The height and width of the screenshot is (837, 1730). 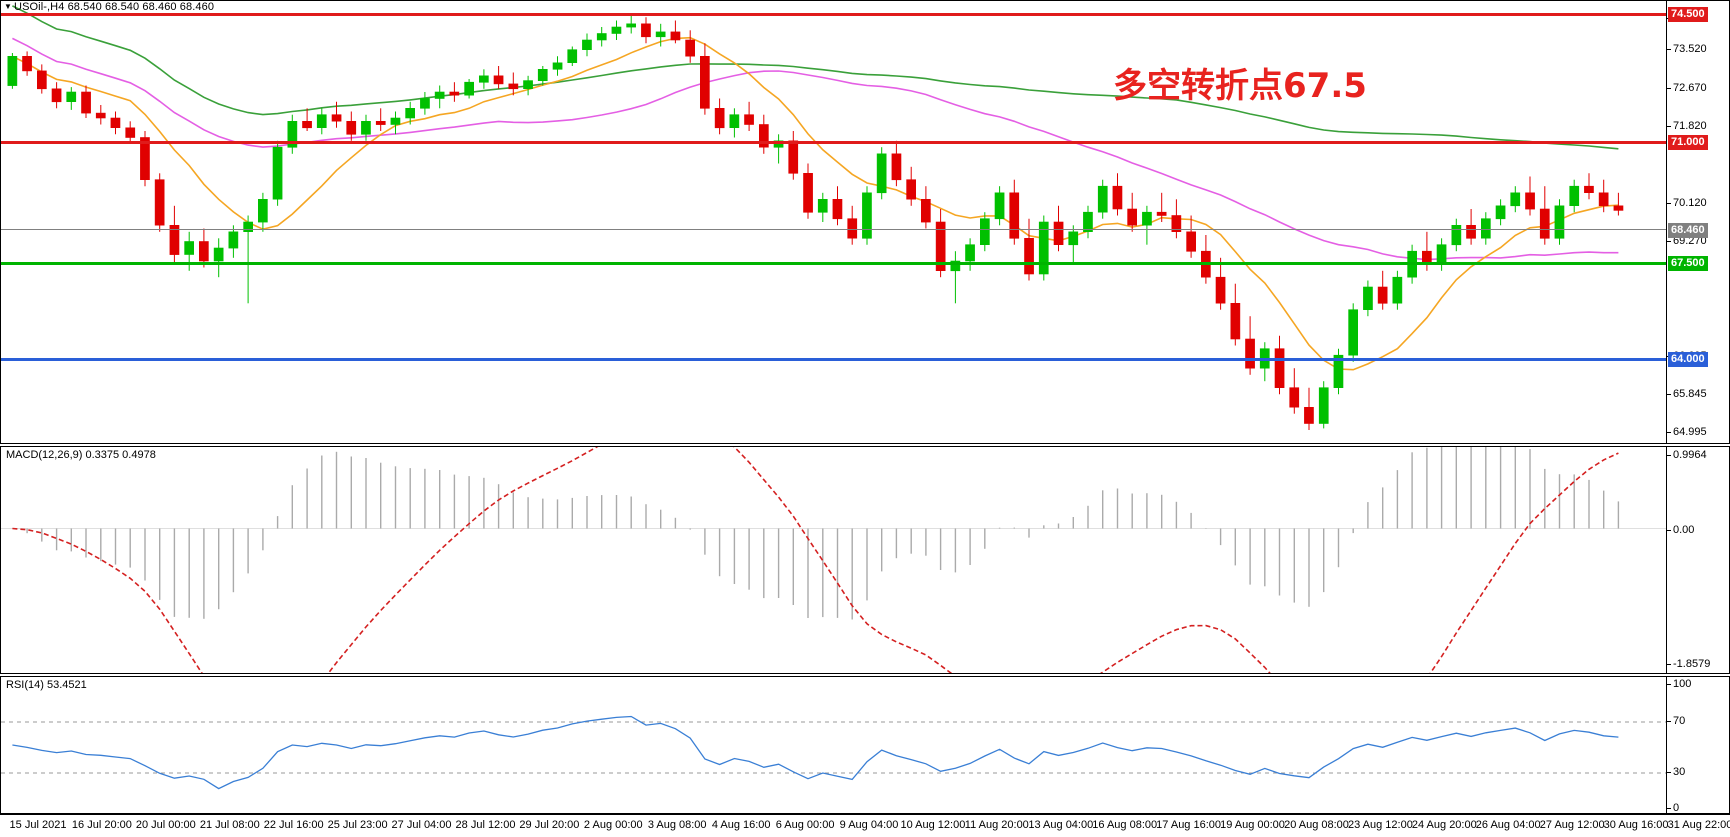 What do you see at coordinates (485, 825) in the screenshot?
I see `time-axis-label: 28 Jul 12:00` at bounding box center [485, 825].